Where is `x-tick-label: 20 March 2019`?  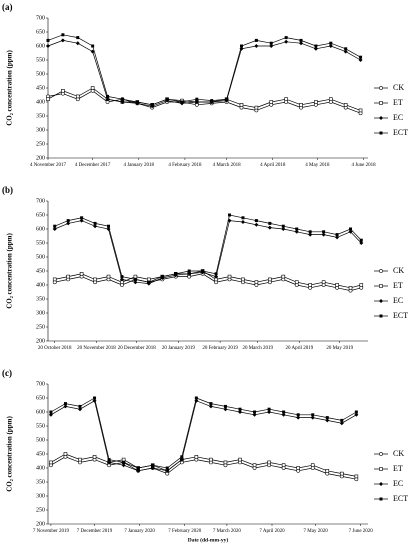 x-tick-label: 20 March 2019 is located at coordinates (257, 348).